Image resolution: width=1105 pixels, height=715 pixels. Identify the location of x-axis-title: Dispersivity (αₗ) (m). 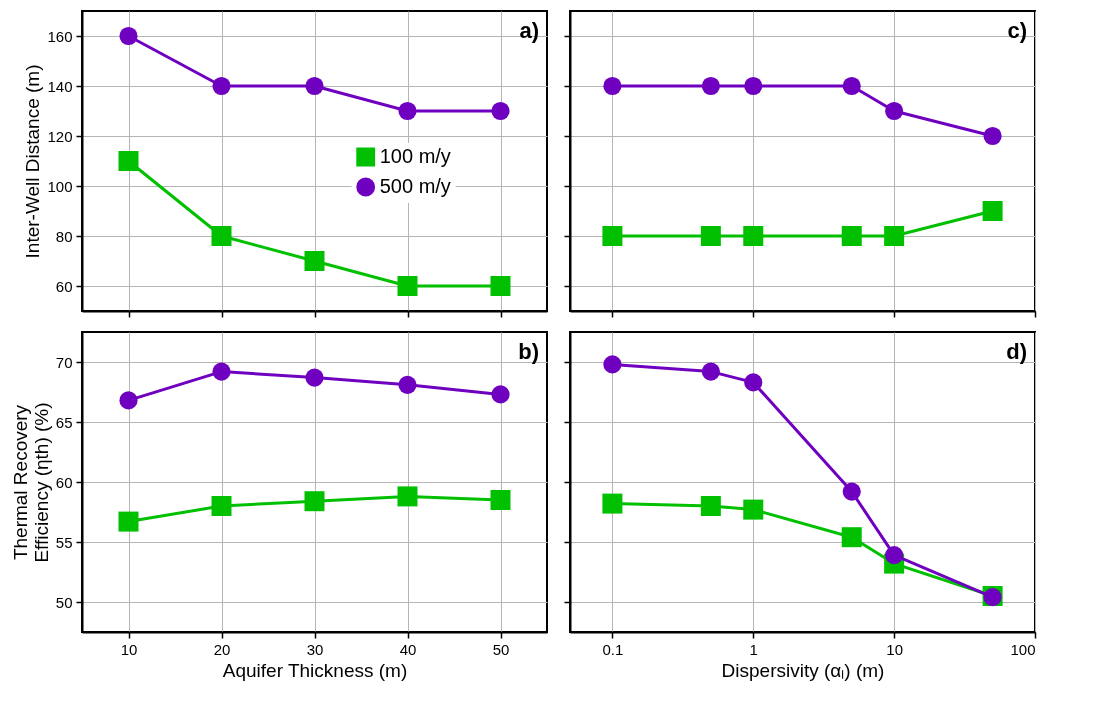
(803, 670).